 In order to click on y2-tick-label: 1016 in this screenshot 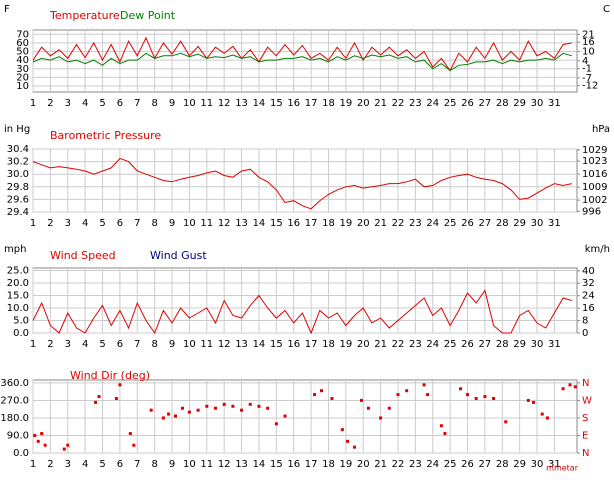, I will do `click(594, 174)`.